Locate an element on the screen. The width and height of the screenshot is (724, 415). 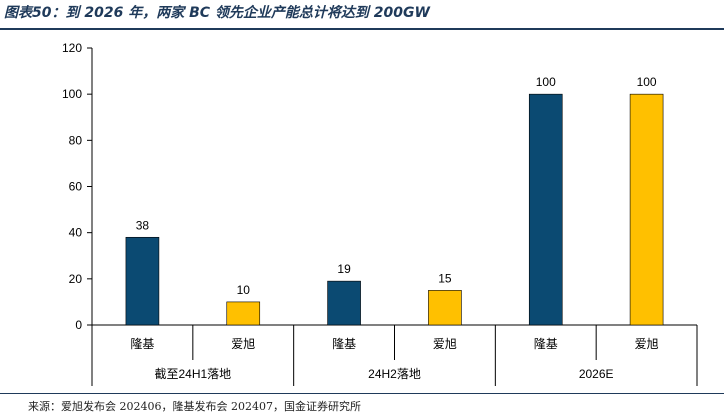
y-tick-label: 80 is located at coordinates (76, 140).